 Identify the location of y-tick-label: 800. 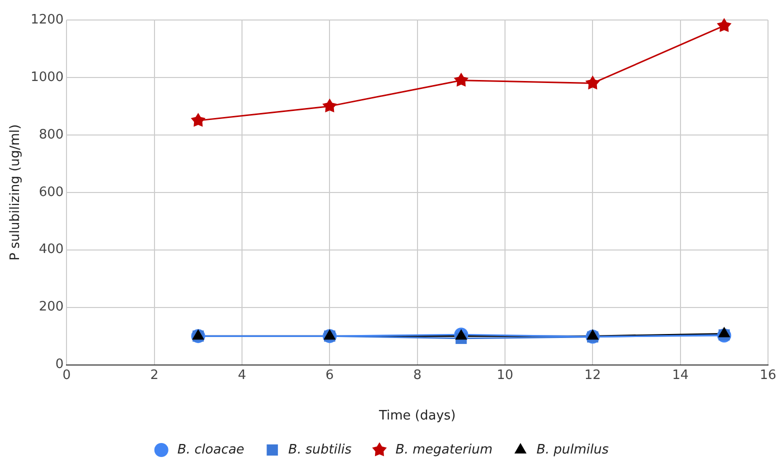
(51, 134).